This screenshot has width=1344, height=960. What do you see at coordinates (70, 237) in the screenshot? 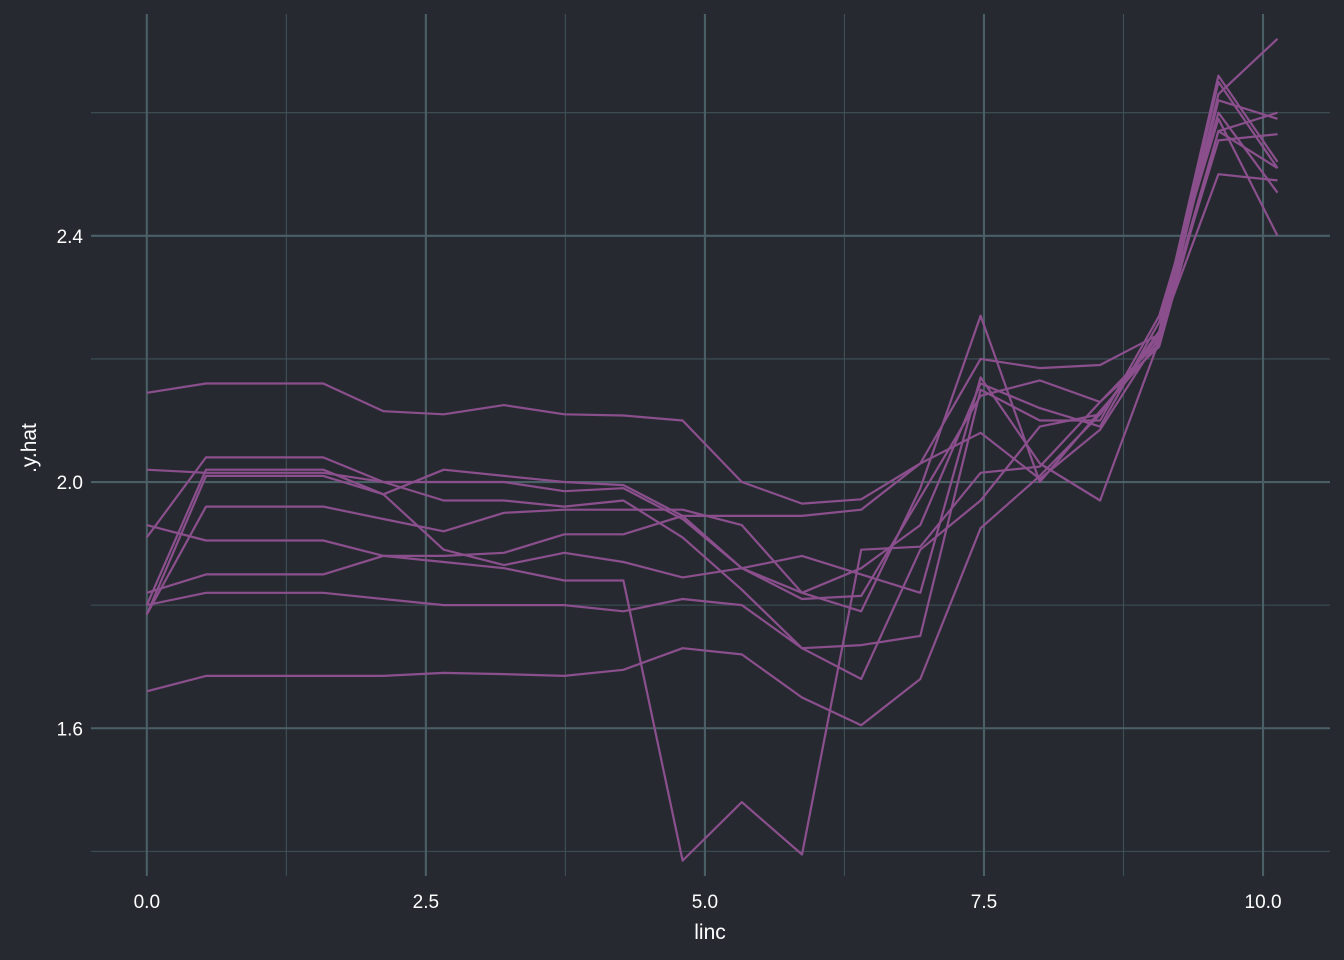
I see `y-tick-label: 2.4` at bounding box center [70, 237].